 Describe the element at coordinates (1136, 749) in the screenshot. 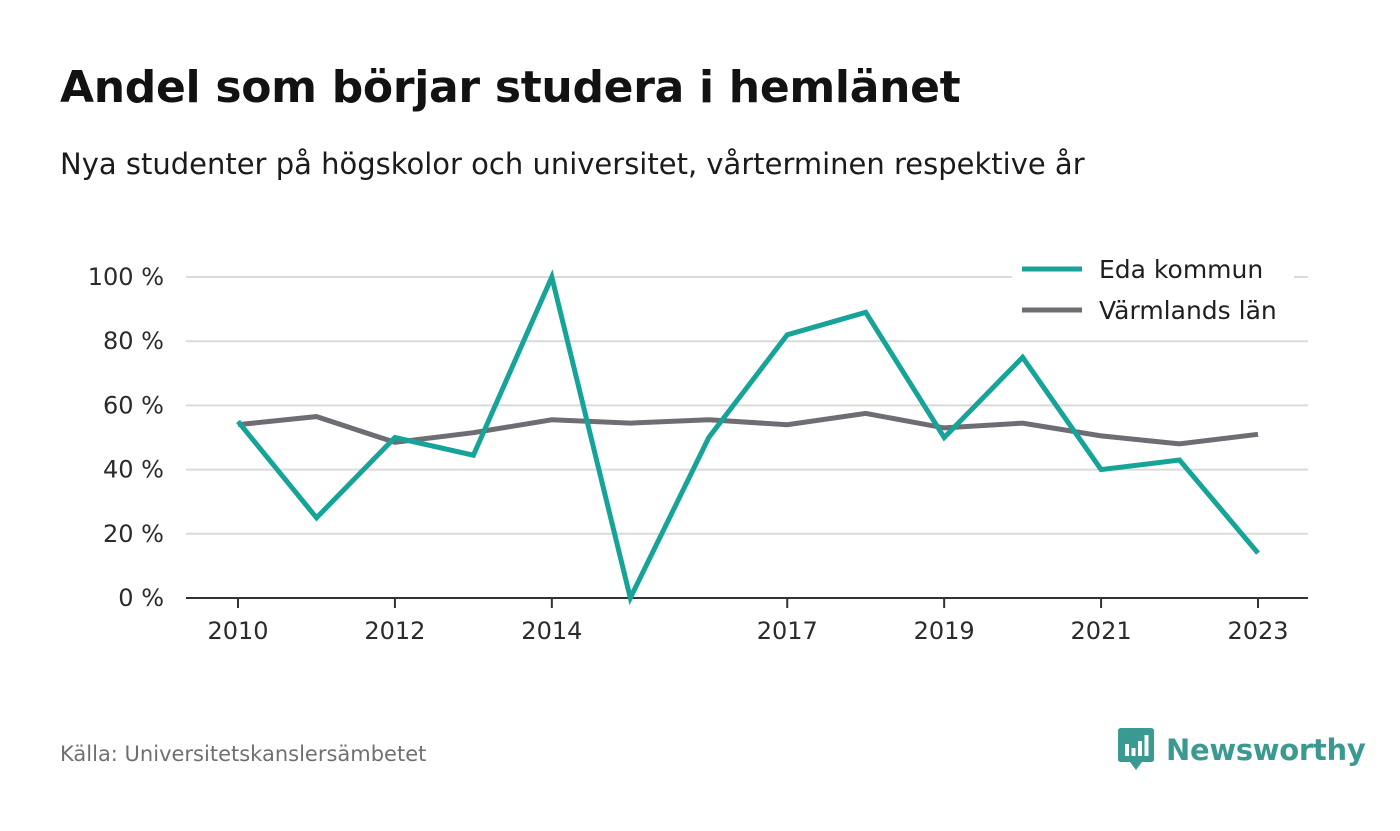

I see `newsworthy-logo-icon` at that location.